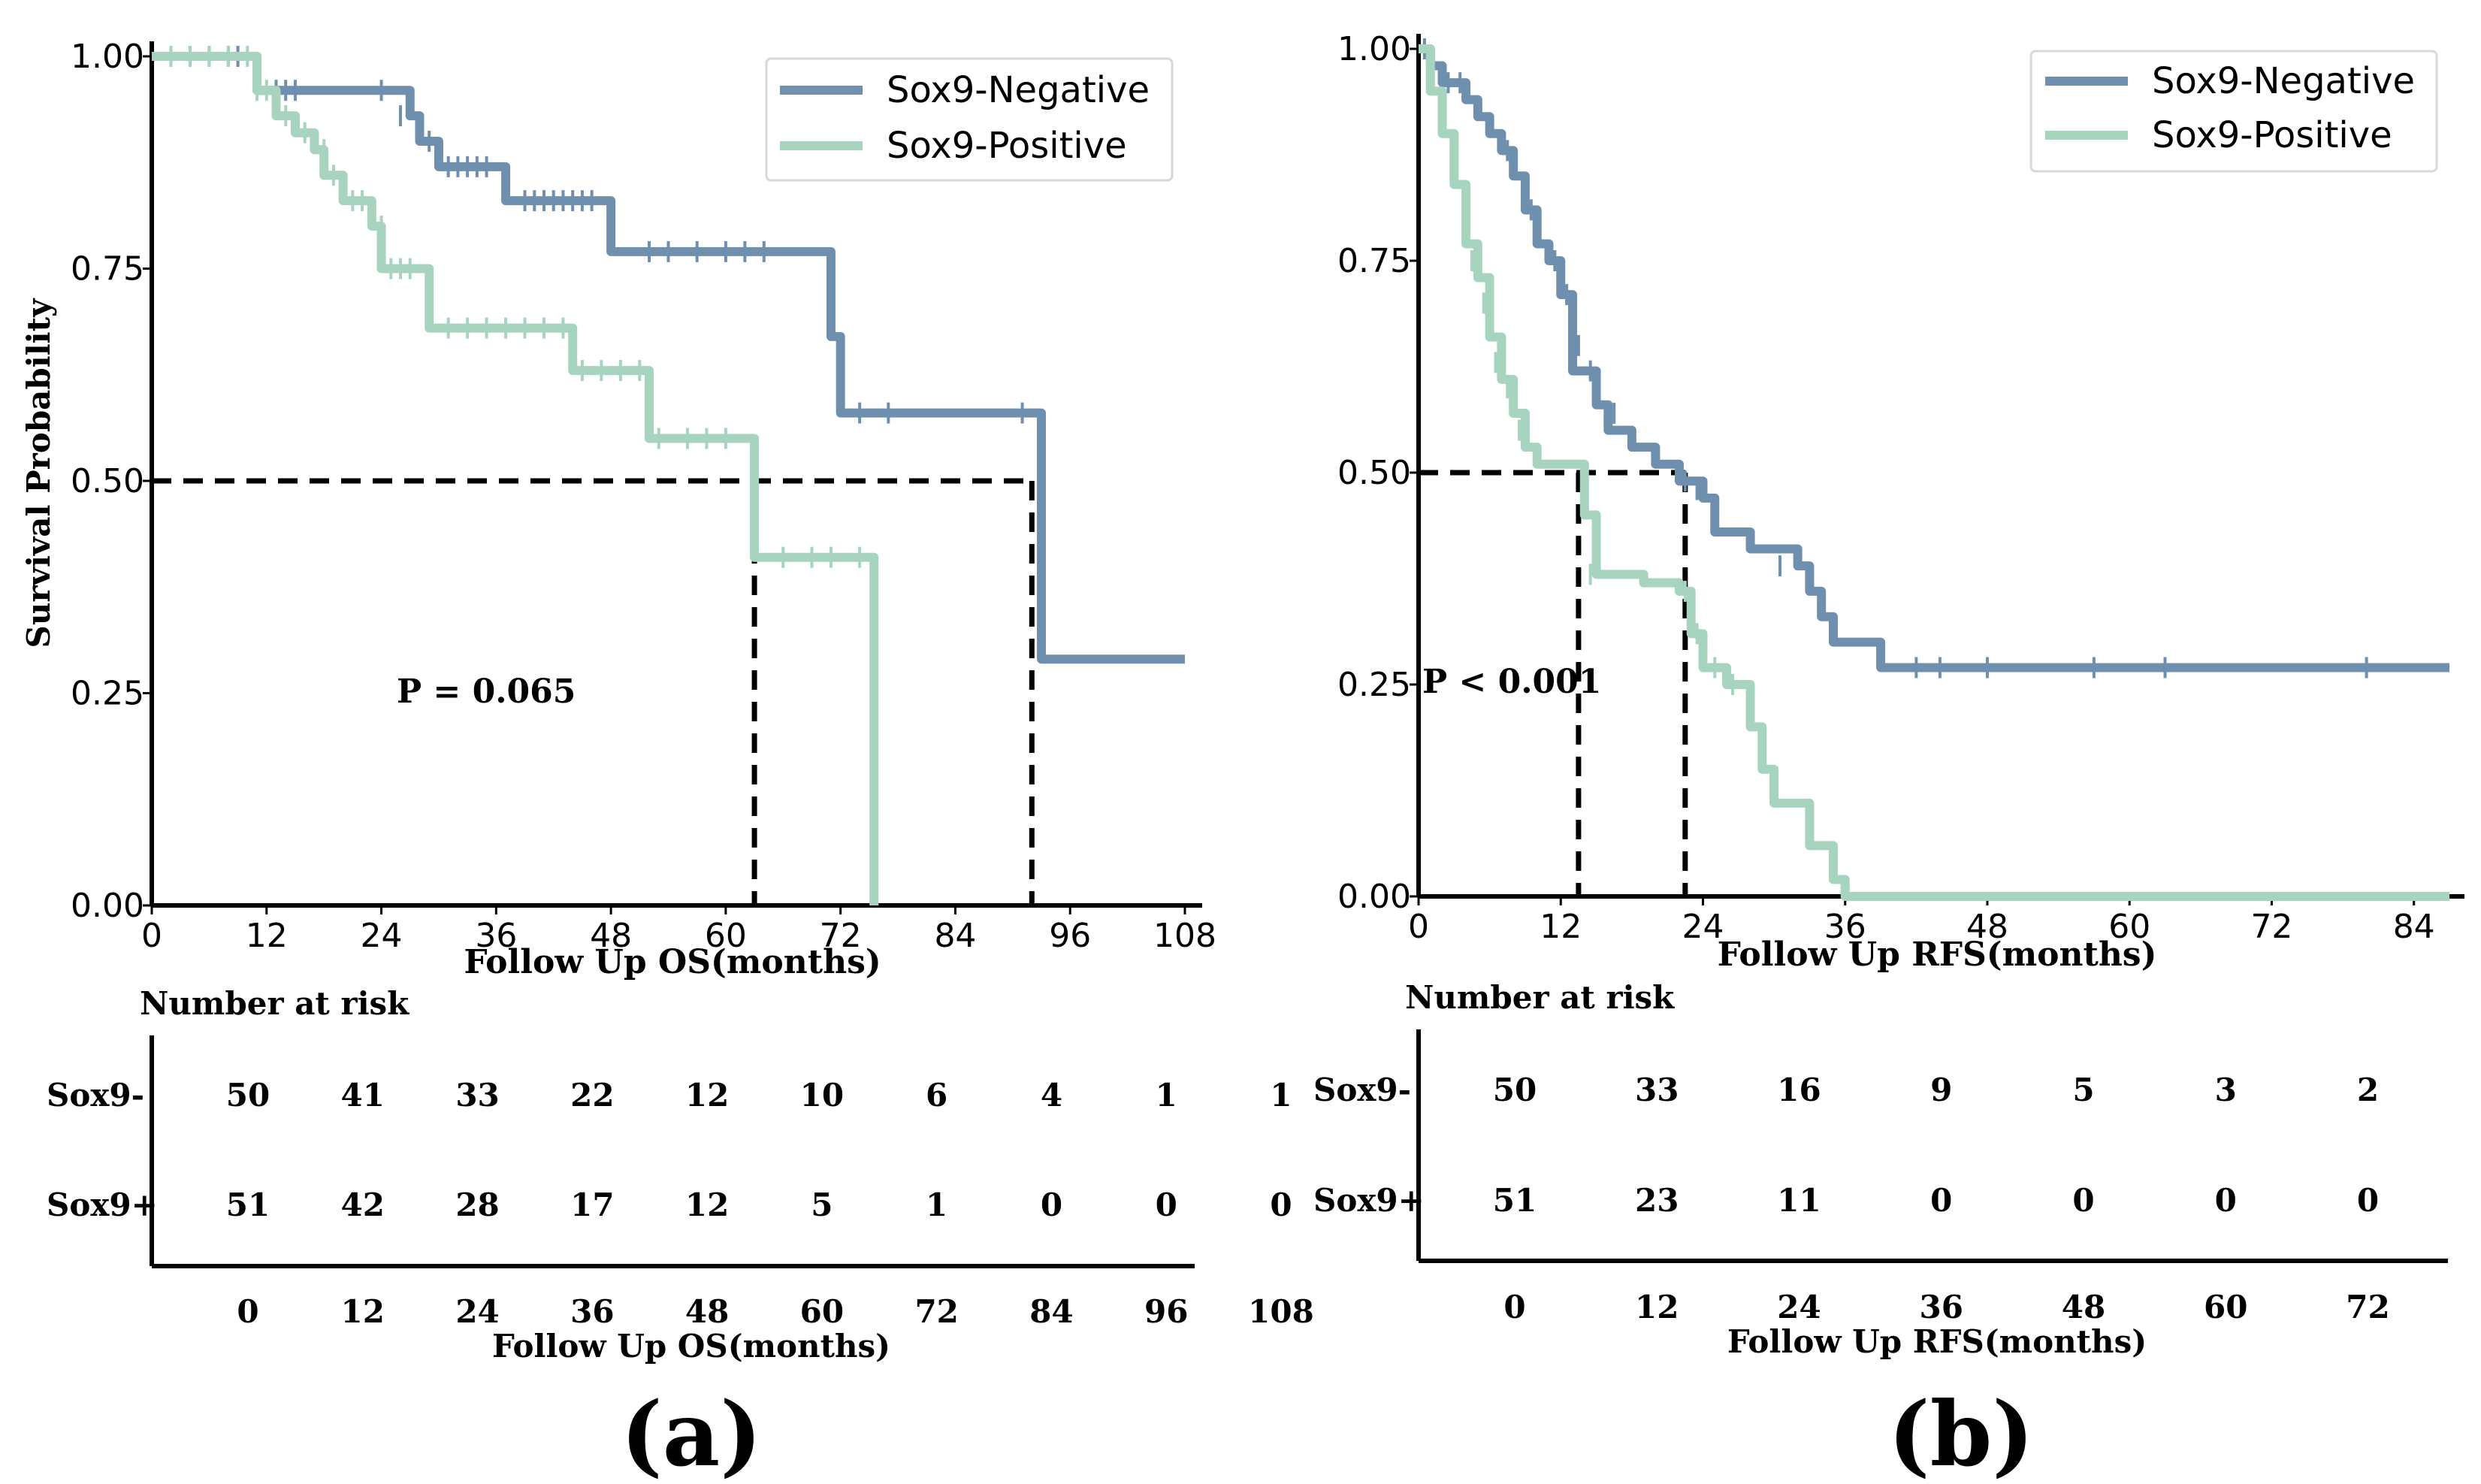 The width and height of the screenshot is (2481, 1484). What do you see at coordinates (1166, 1311) in the screenshot?
I see `panel-a-risk-time-label: 96` at bounding box center [1166, 1311].